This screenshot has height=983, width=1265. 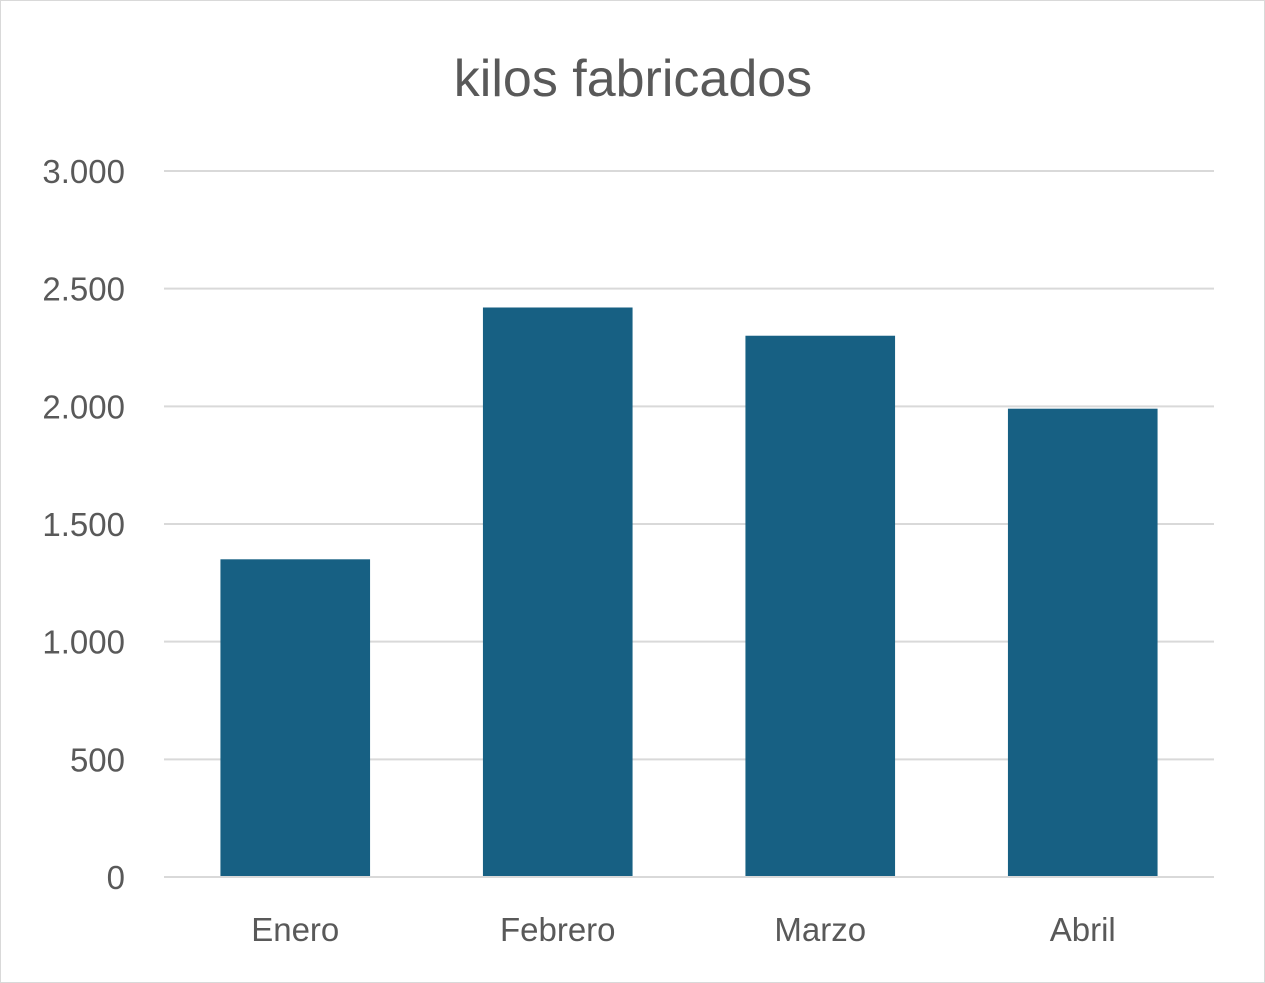 I want to click on bar-febrero, so click(x=557, y=592).